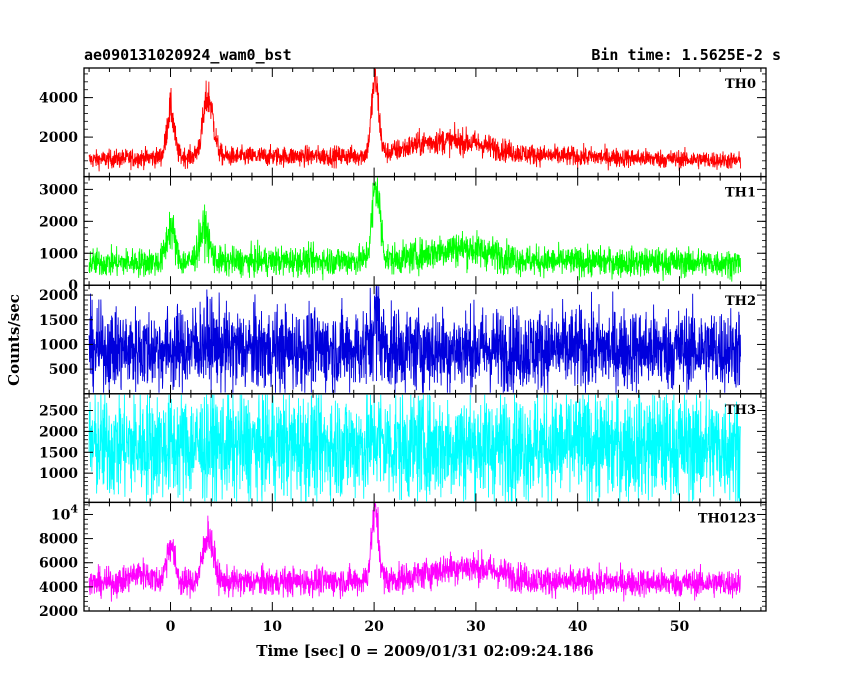  Describe the element at coordinates (424, 651) in the screenshot. I see `x-axis-label: Time [sec] 0 = 2009/01/31 02:09:24.186` at that location.